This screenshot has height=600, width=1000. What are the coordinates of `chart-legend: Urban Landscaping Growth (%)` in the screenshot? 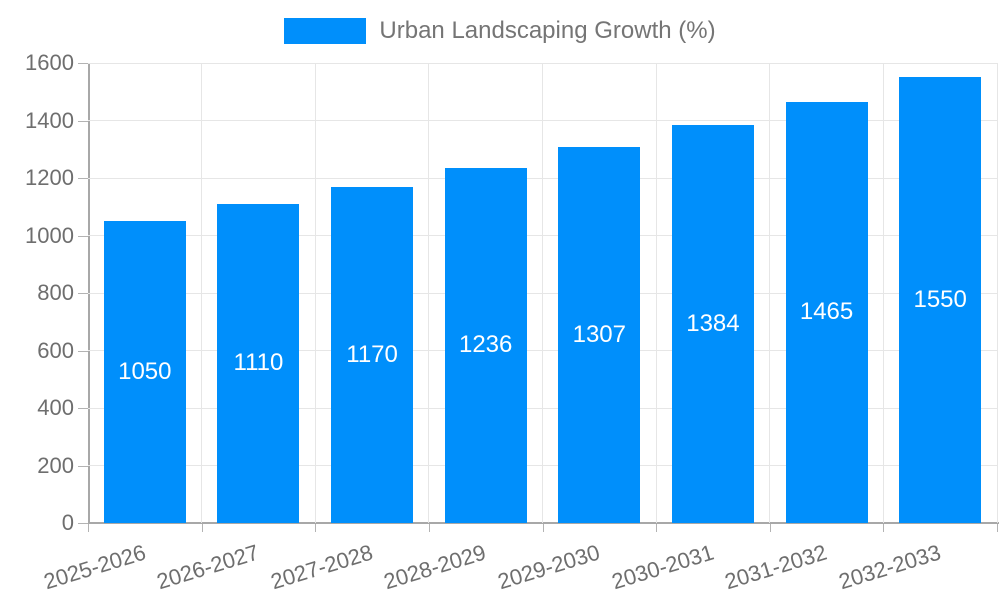 It's located at (500, 31).